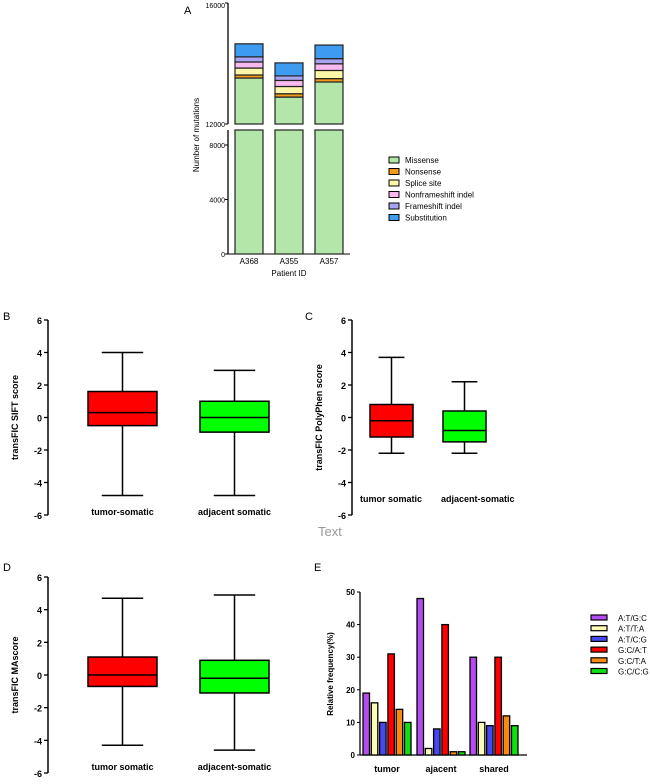 The height and width of the screenshot is (784, 650). What do you see at coordinates (423, 183) in the screenshot?
I see `legend-label: Splice site` at bounding box center [423, 183].